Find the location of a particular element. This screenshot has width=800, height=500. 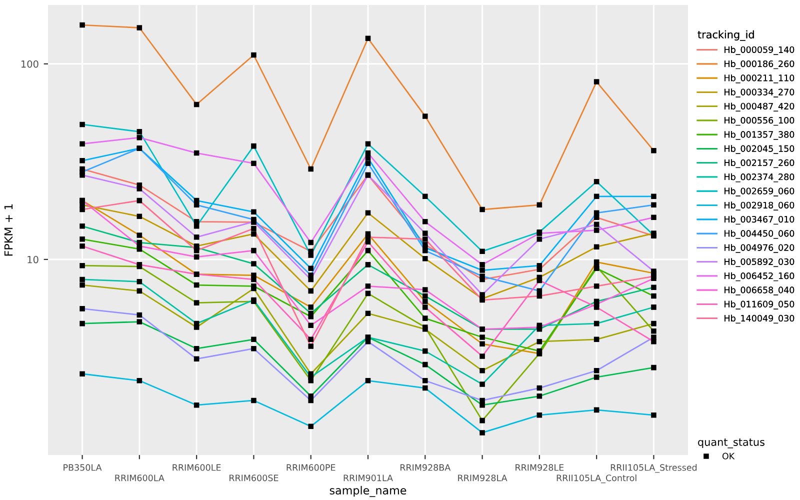

y-tick-label: 100 is located at coordinates (29, 64).